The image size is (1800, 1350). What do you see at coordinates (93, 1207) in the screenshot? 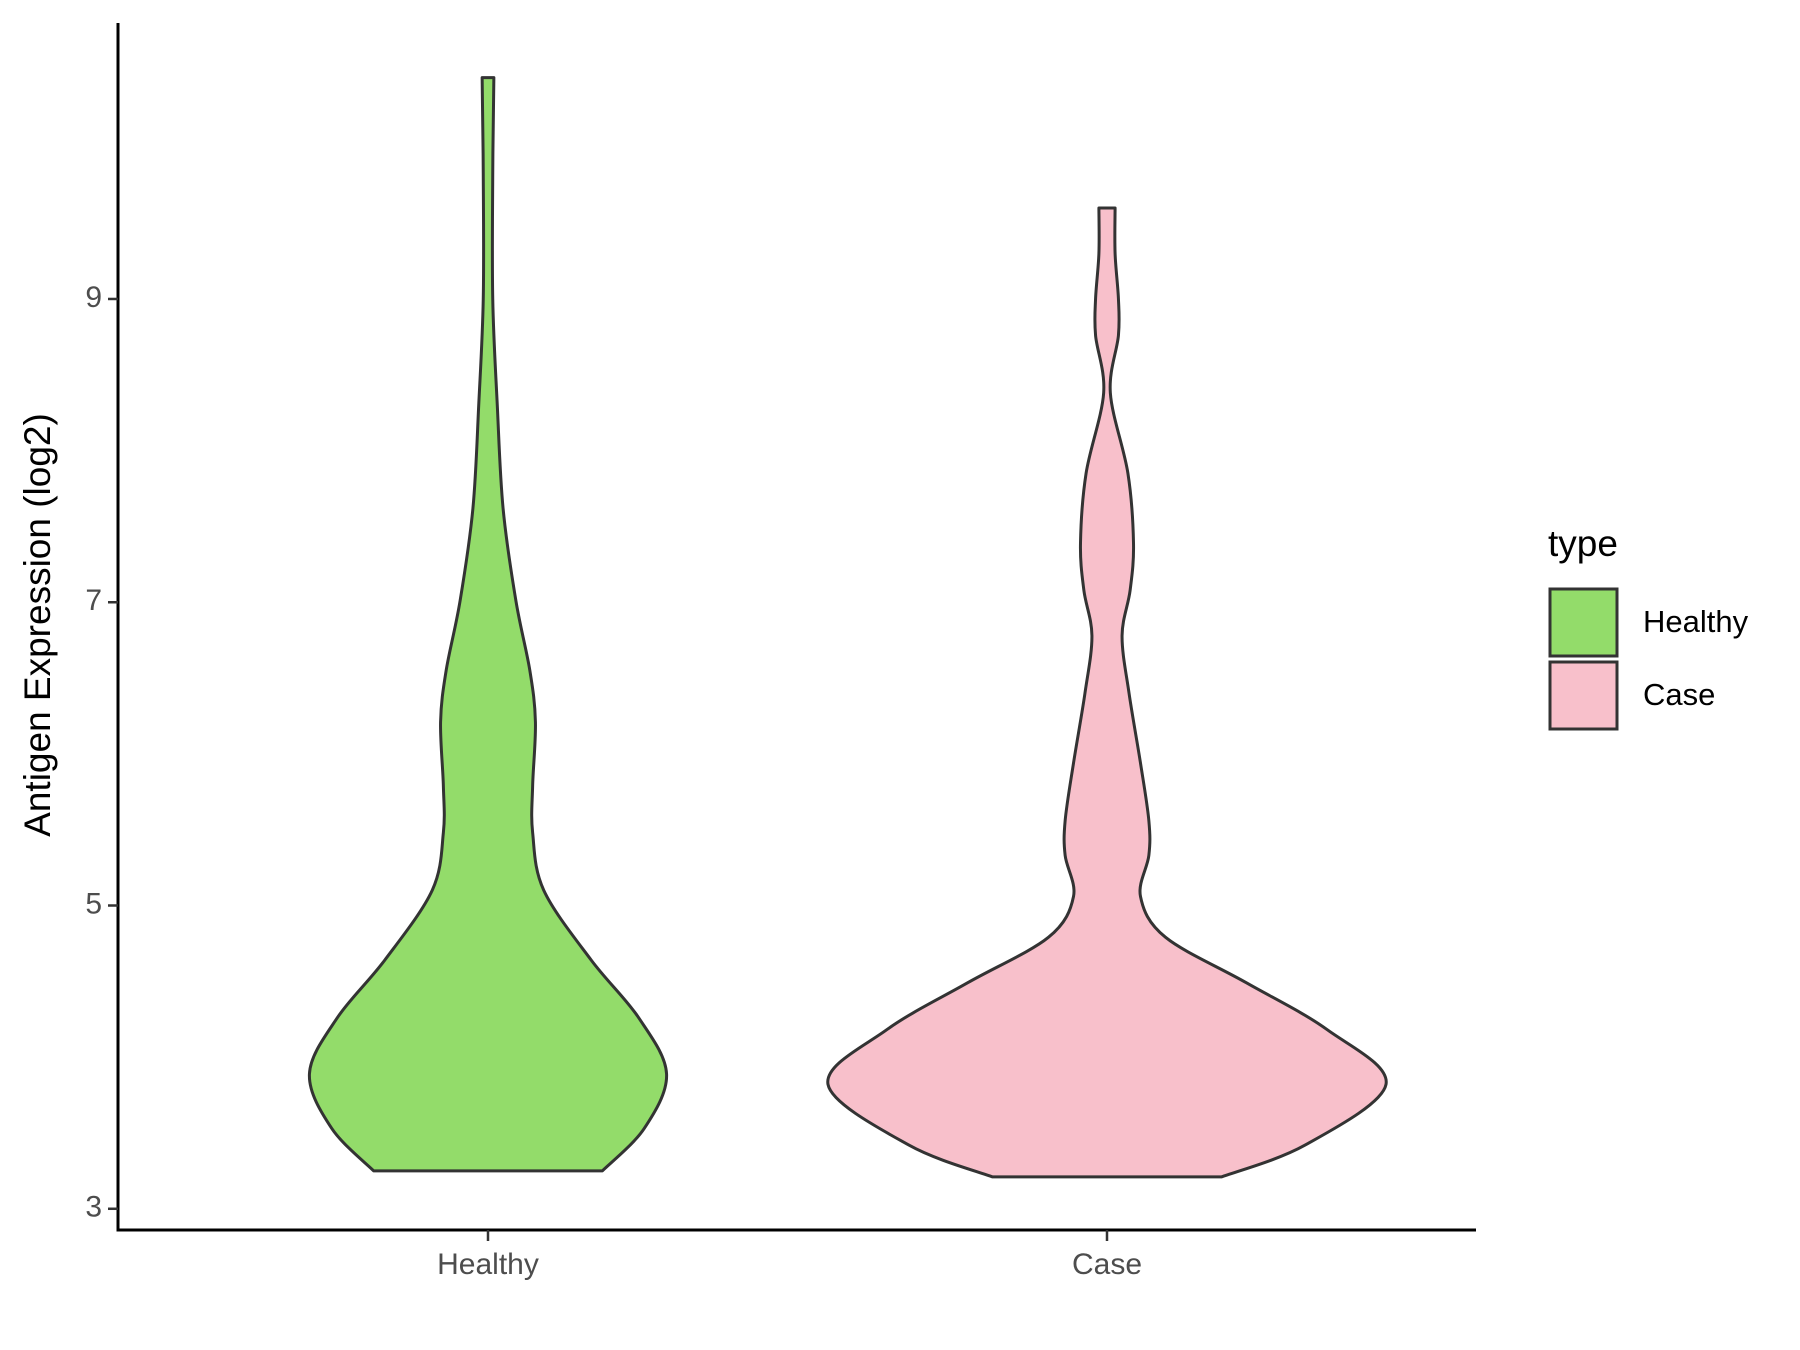
I see `y-tick-label: 3` at bounding box center [93, 1207].